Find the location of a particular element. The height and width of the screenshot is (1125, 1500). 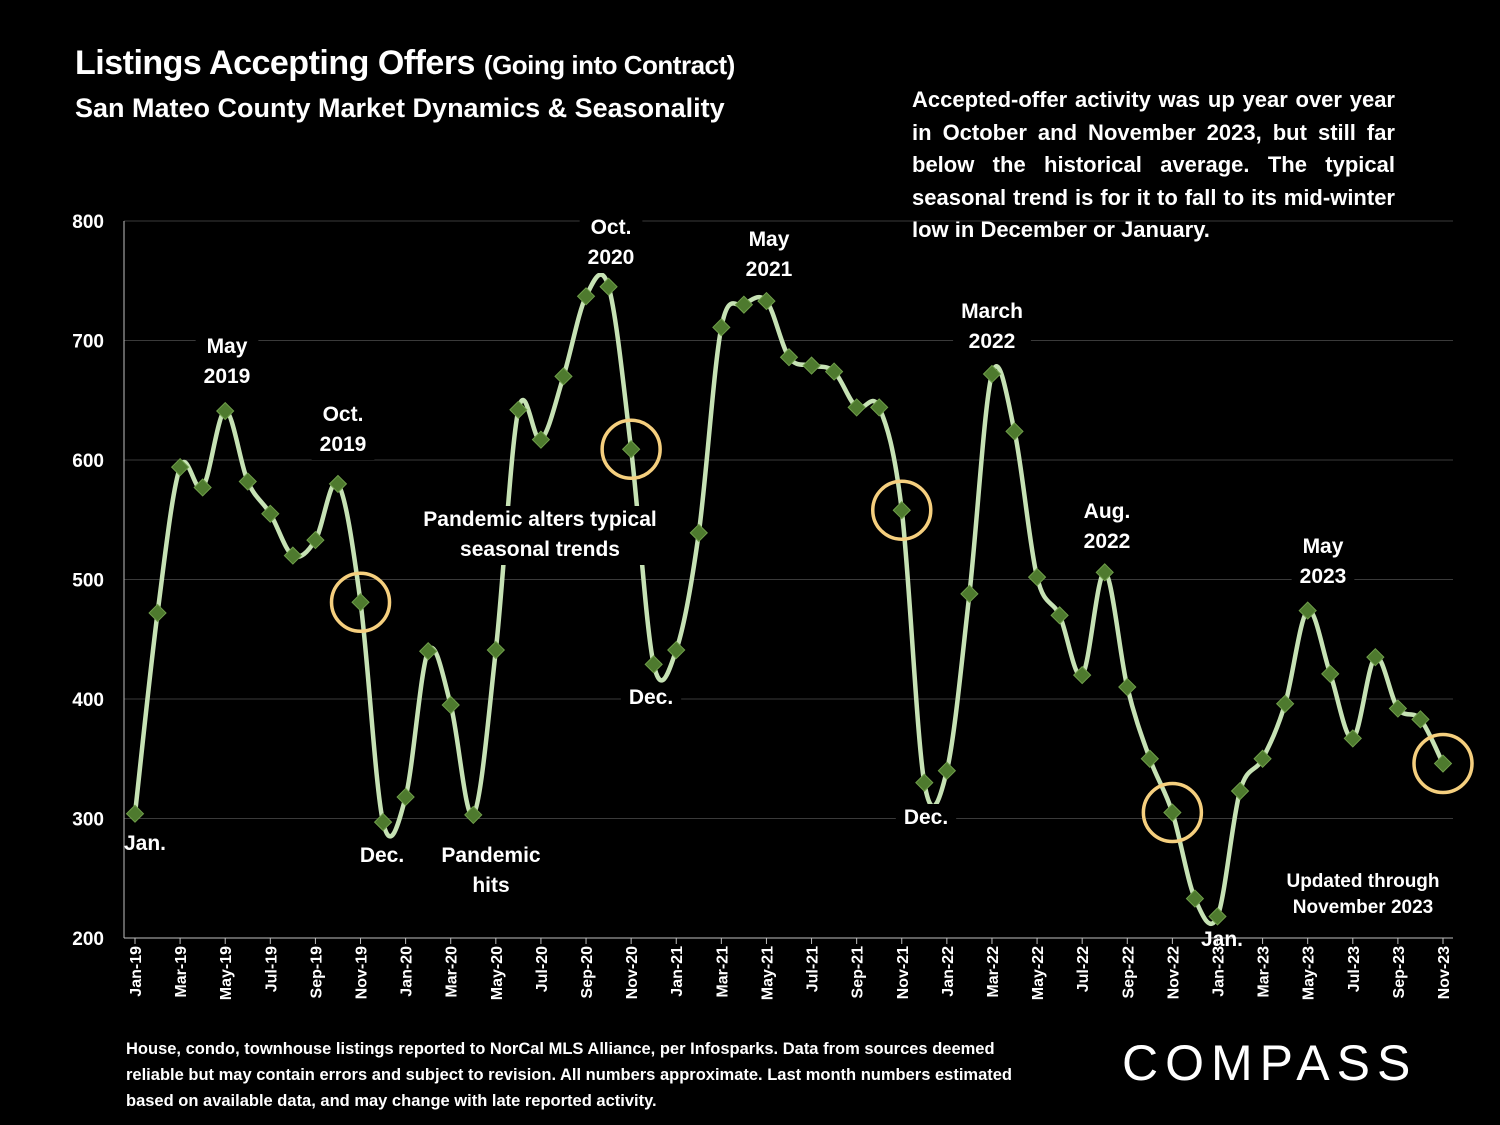

annotation-aug22: Aug. 2022 is located at coordinates (1107, 526).